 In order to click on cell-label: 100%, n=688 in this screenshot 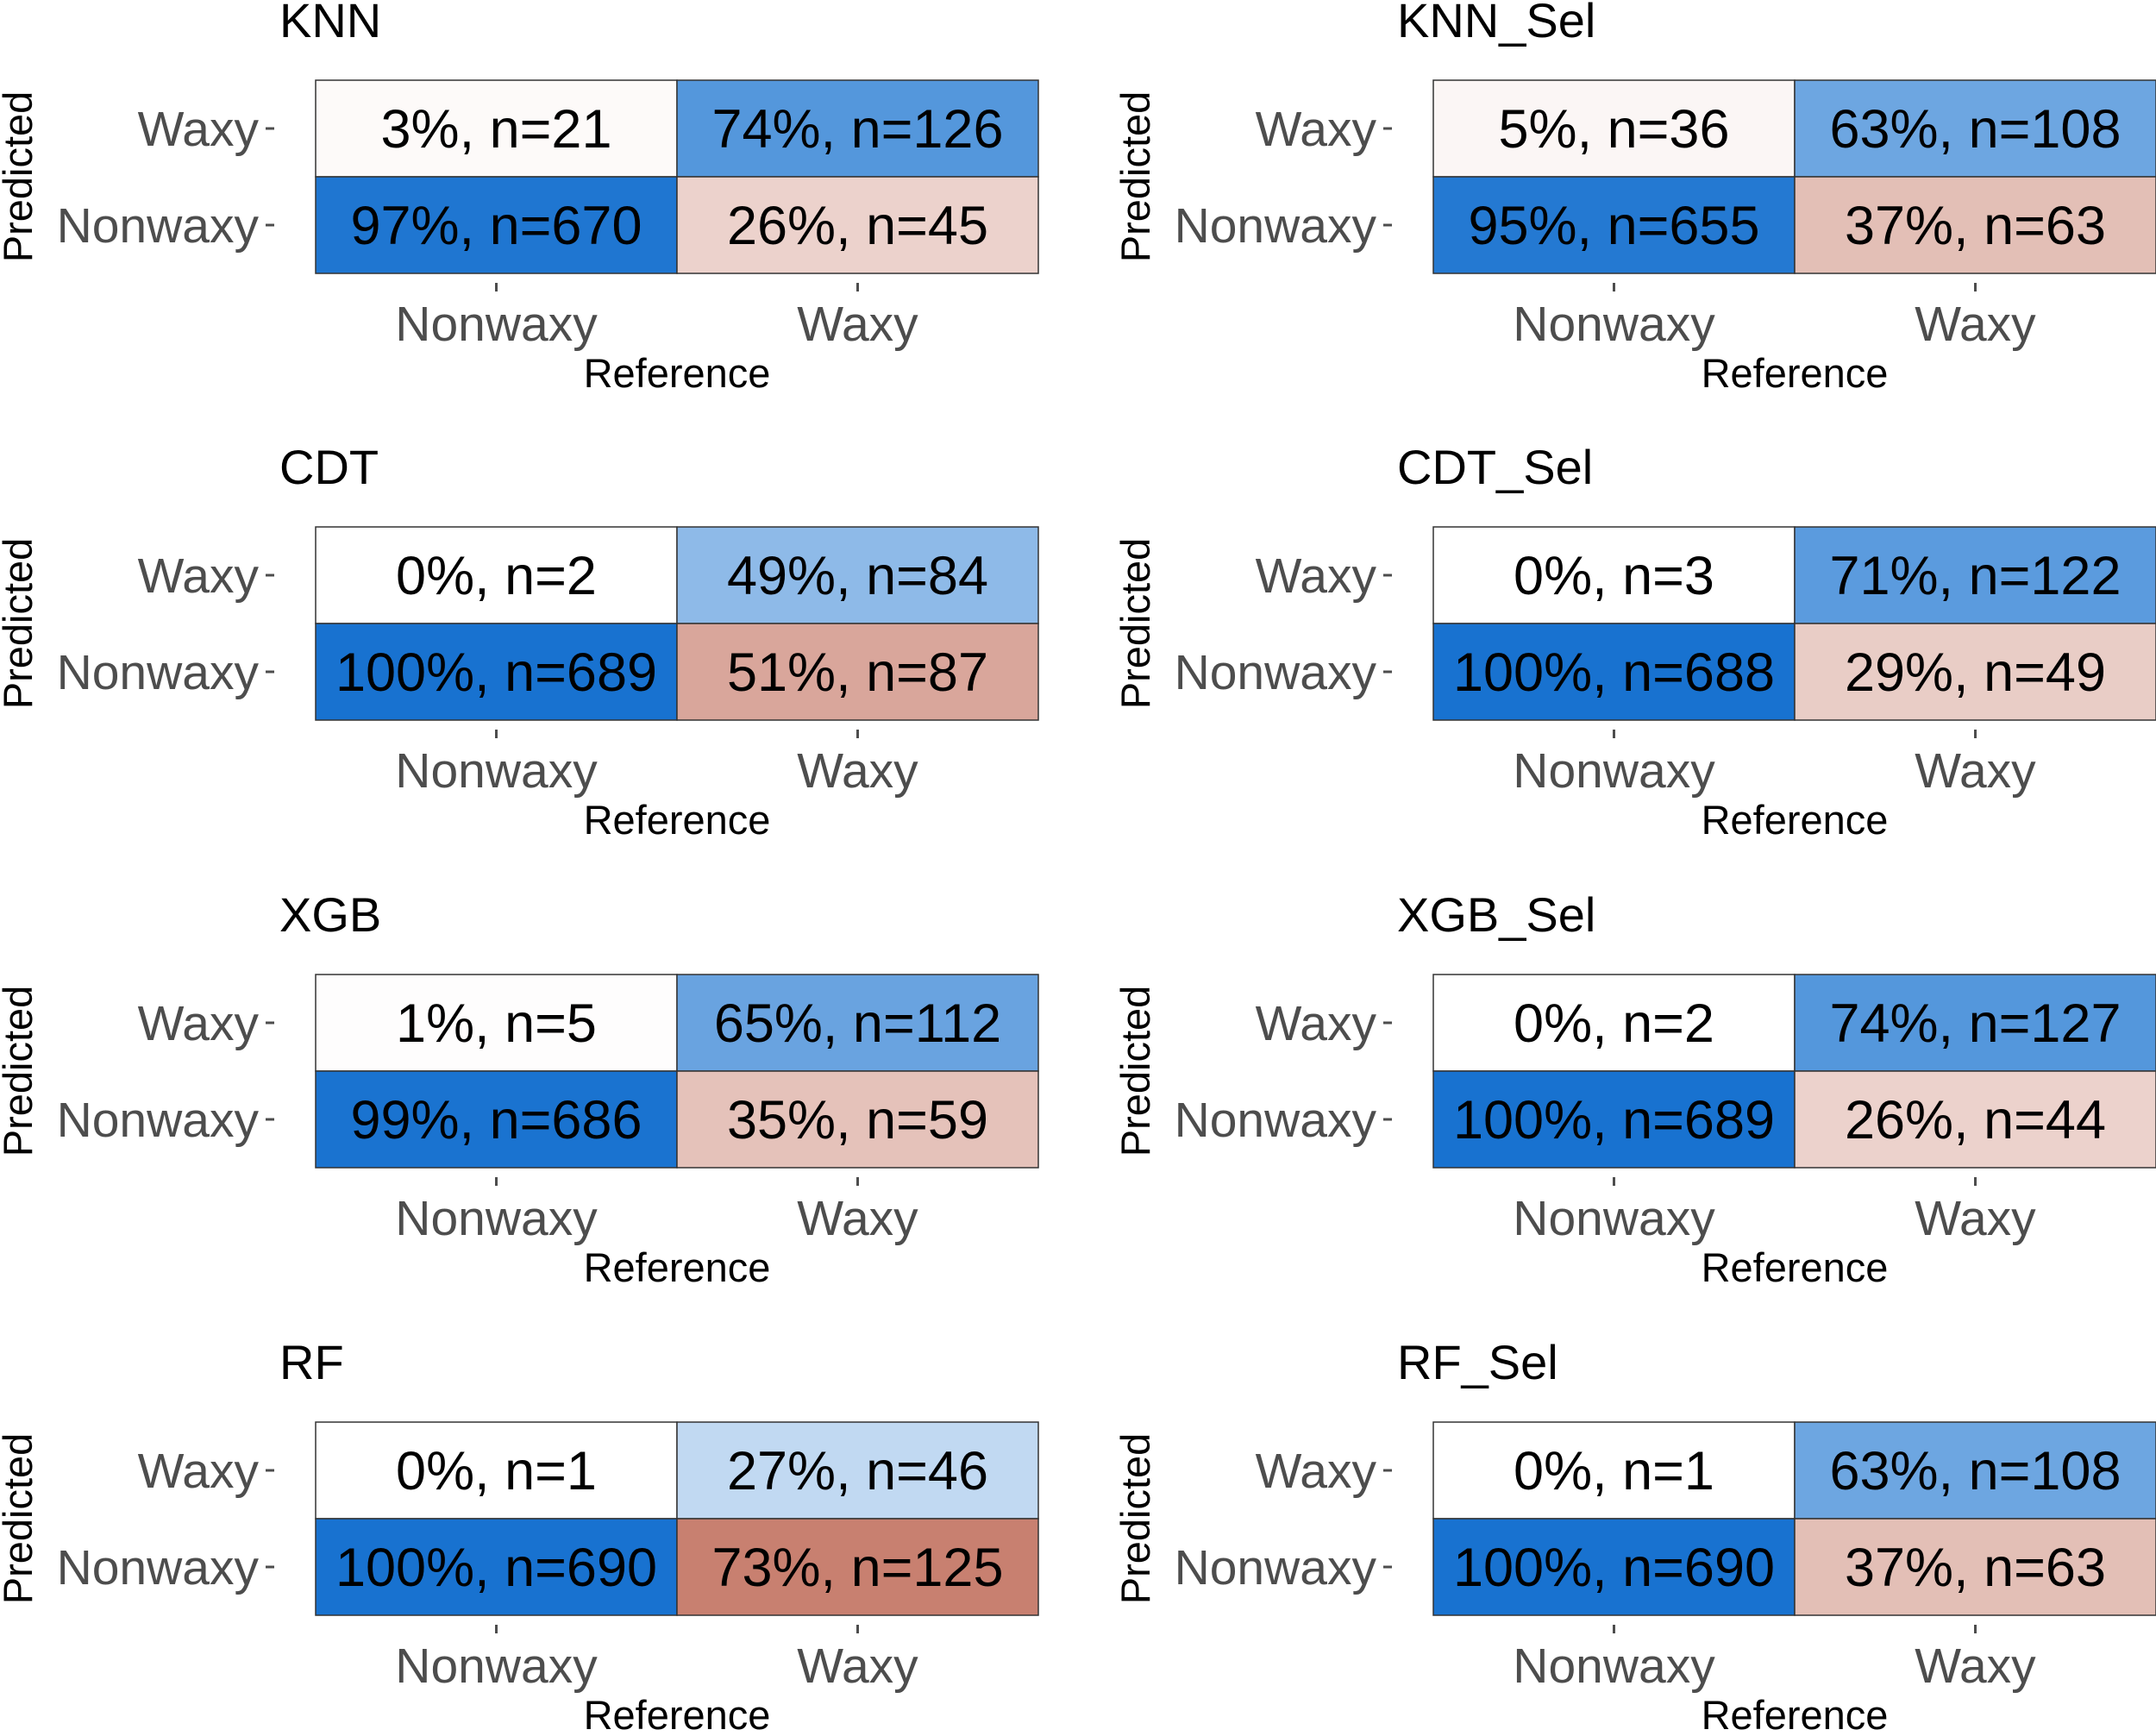, I will do `click(1614, 672)`.